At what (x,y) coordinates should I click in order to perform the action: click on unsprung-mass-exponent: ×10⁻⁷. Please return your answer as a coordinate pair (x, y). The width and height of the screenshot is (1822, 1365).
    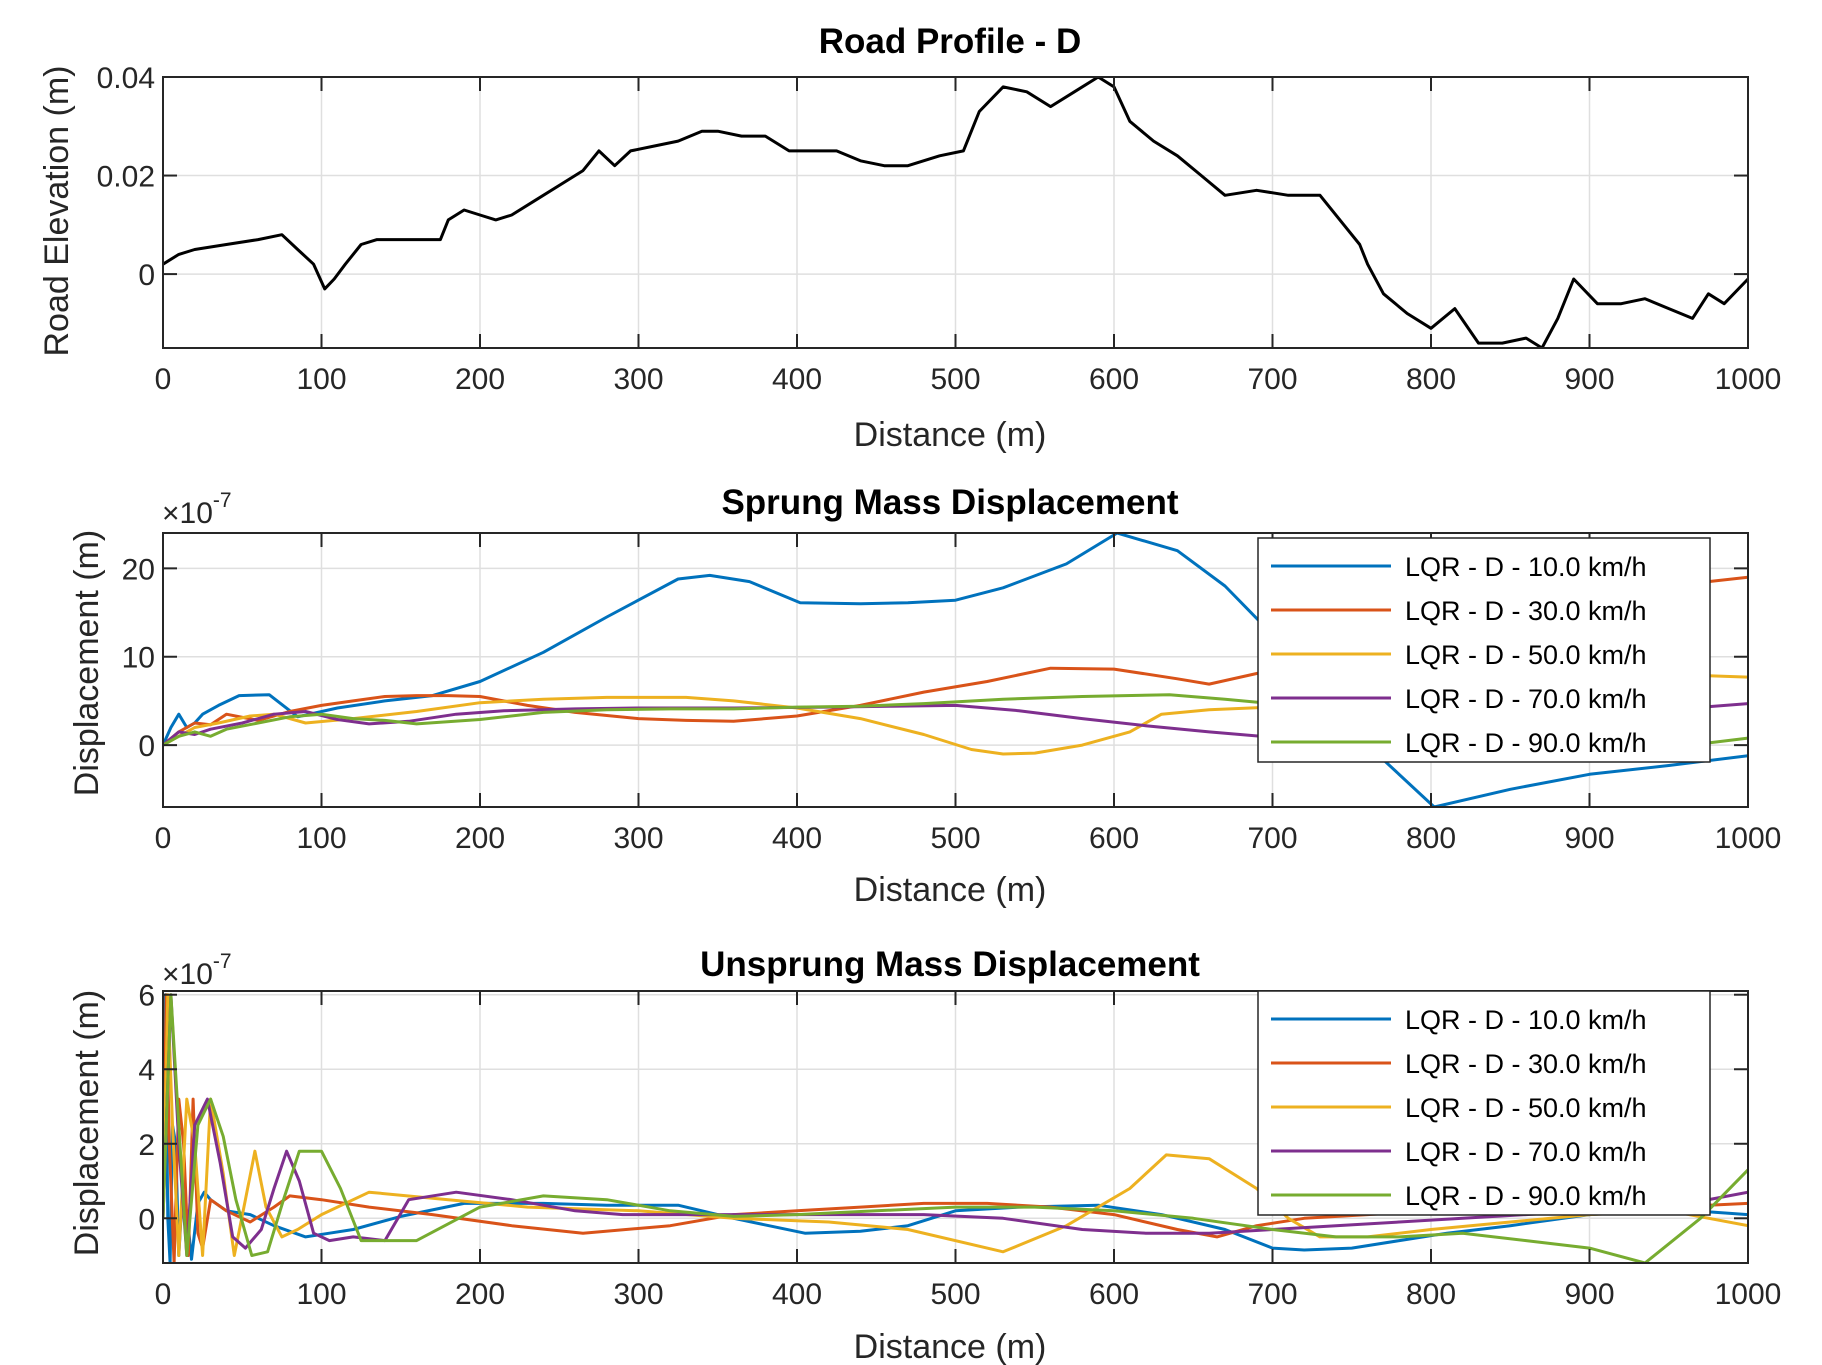
    Looking at the image, I should click on (197, 970).